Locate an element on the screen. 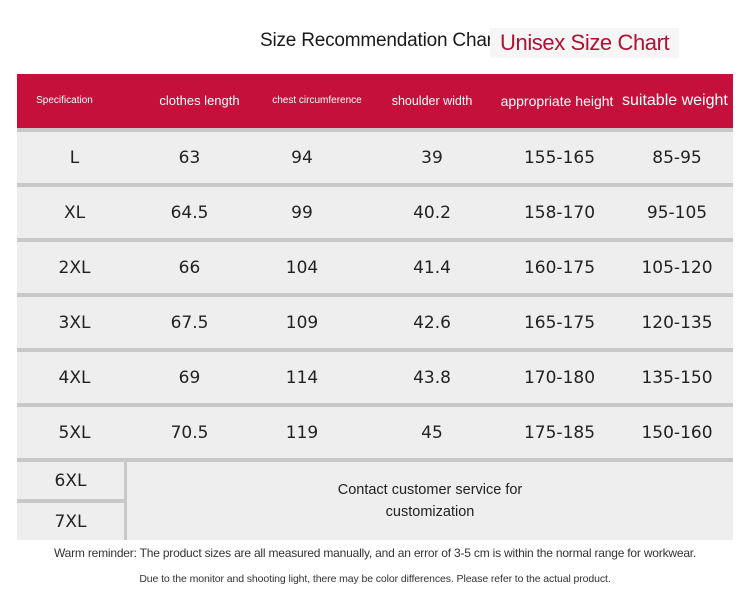 This screenshot has height=604, width=750. cell-length: 67.5 is located at coordinates (189, 322).